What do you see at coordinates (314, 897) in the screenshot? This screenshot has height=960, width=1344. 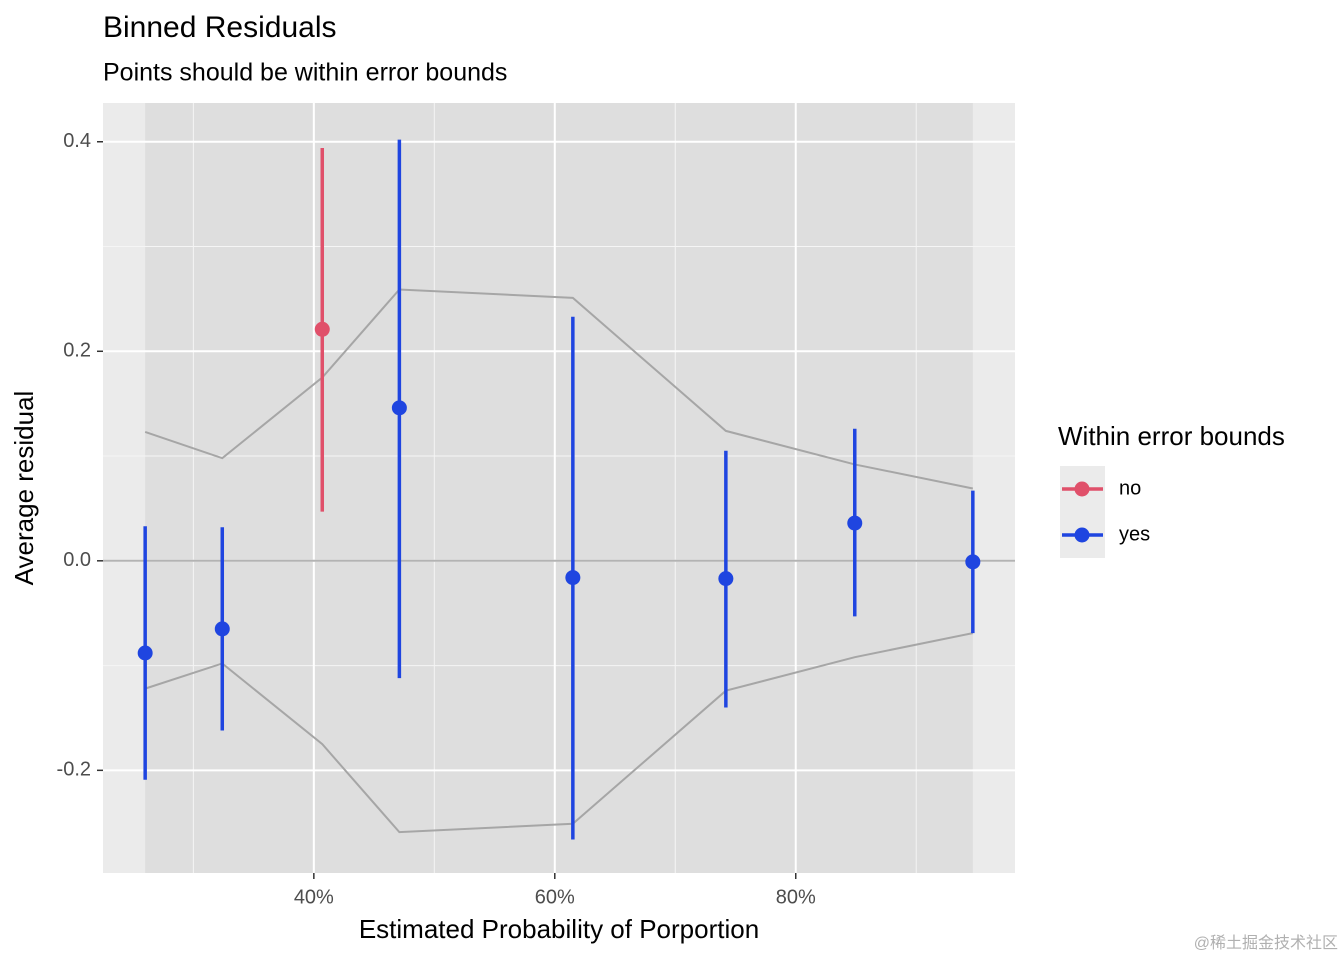 I see `x-tick-label: 40%` at bounding box center [314, 897].